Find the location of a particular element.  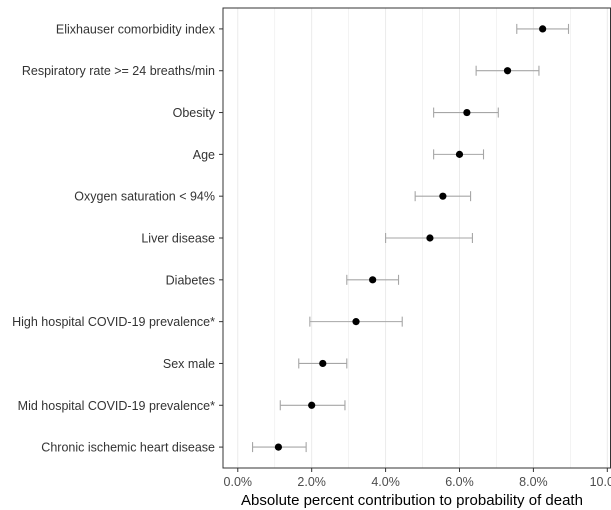

x-tick-label: 6.0% is located at coordinates (459, 482).